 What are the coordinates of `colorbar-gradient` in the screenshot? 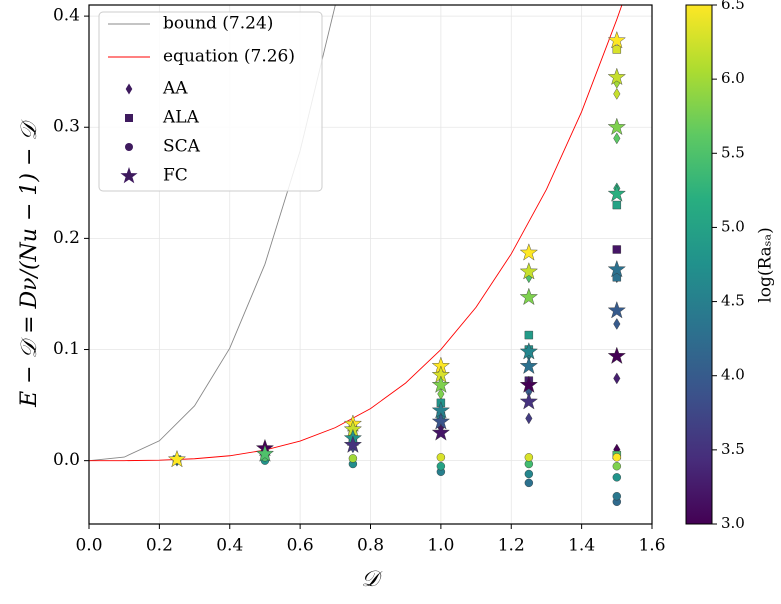 It's located at (699, 264).